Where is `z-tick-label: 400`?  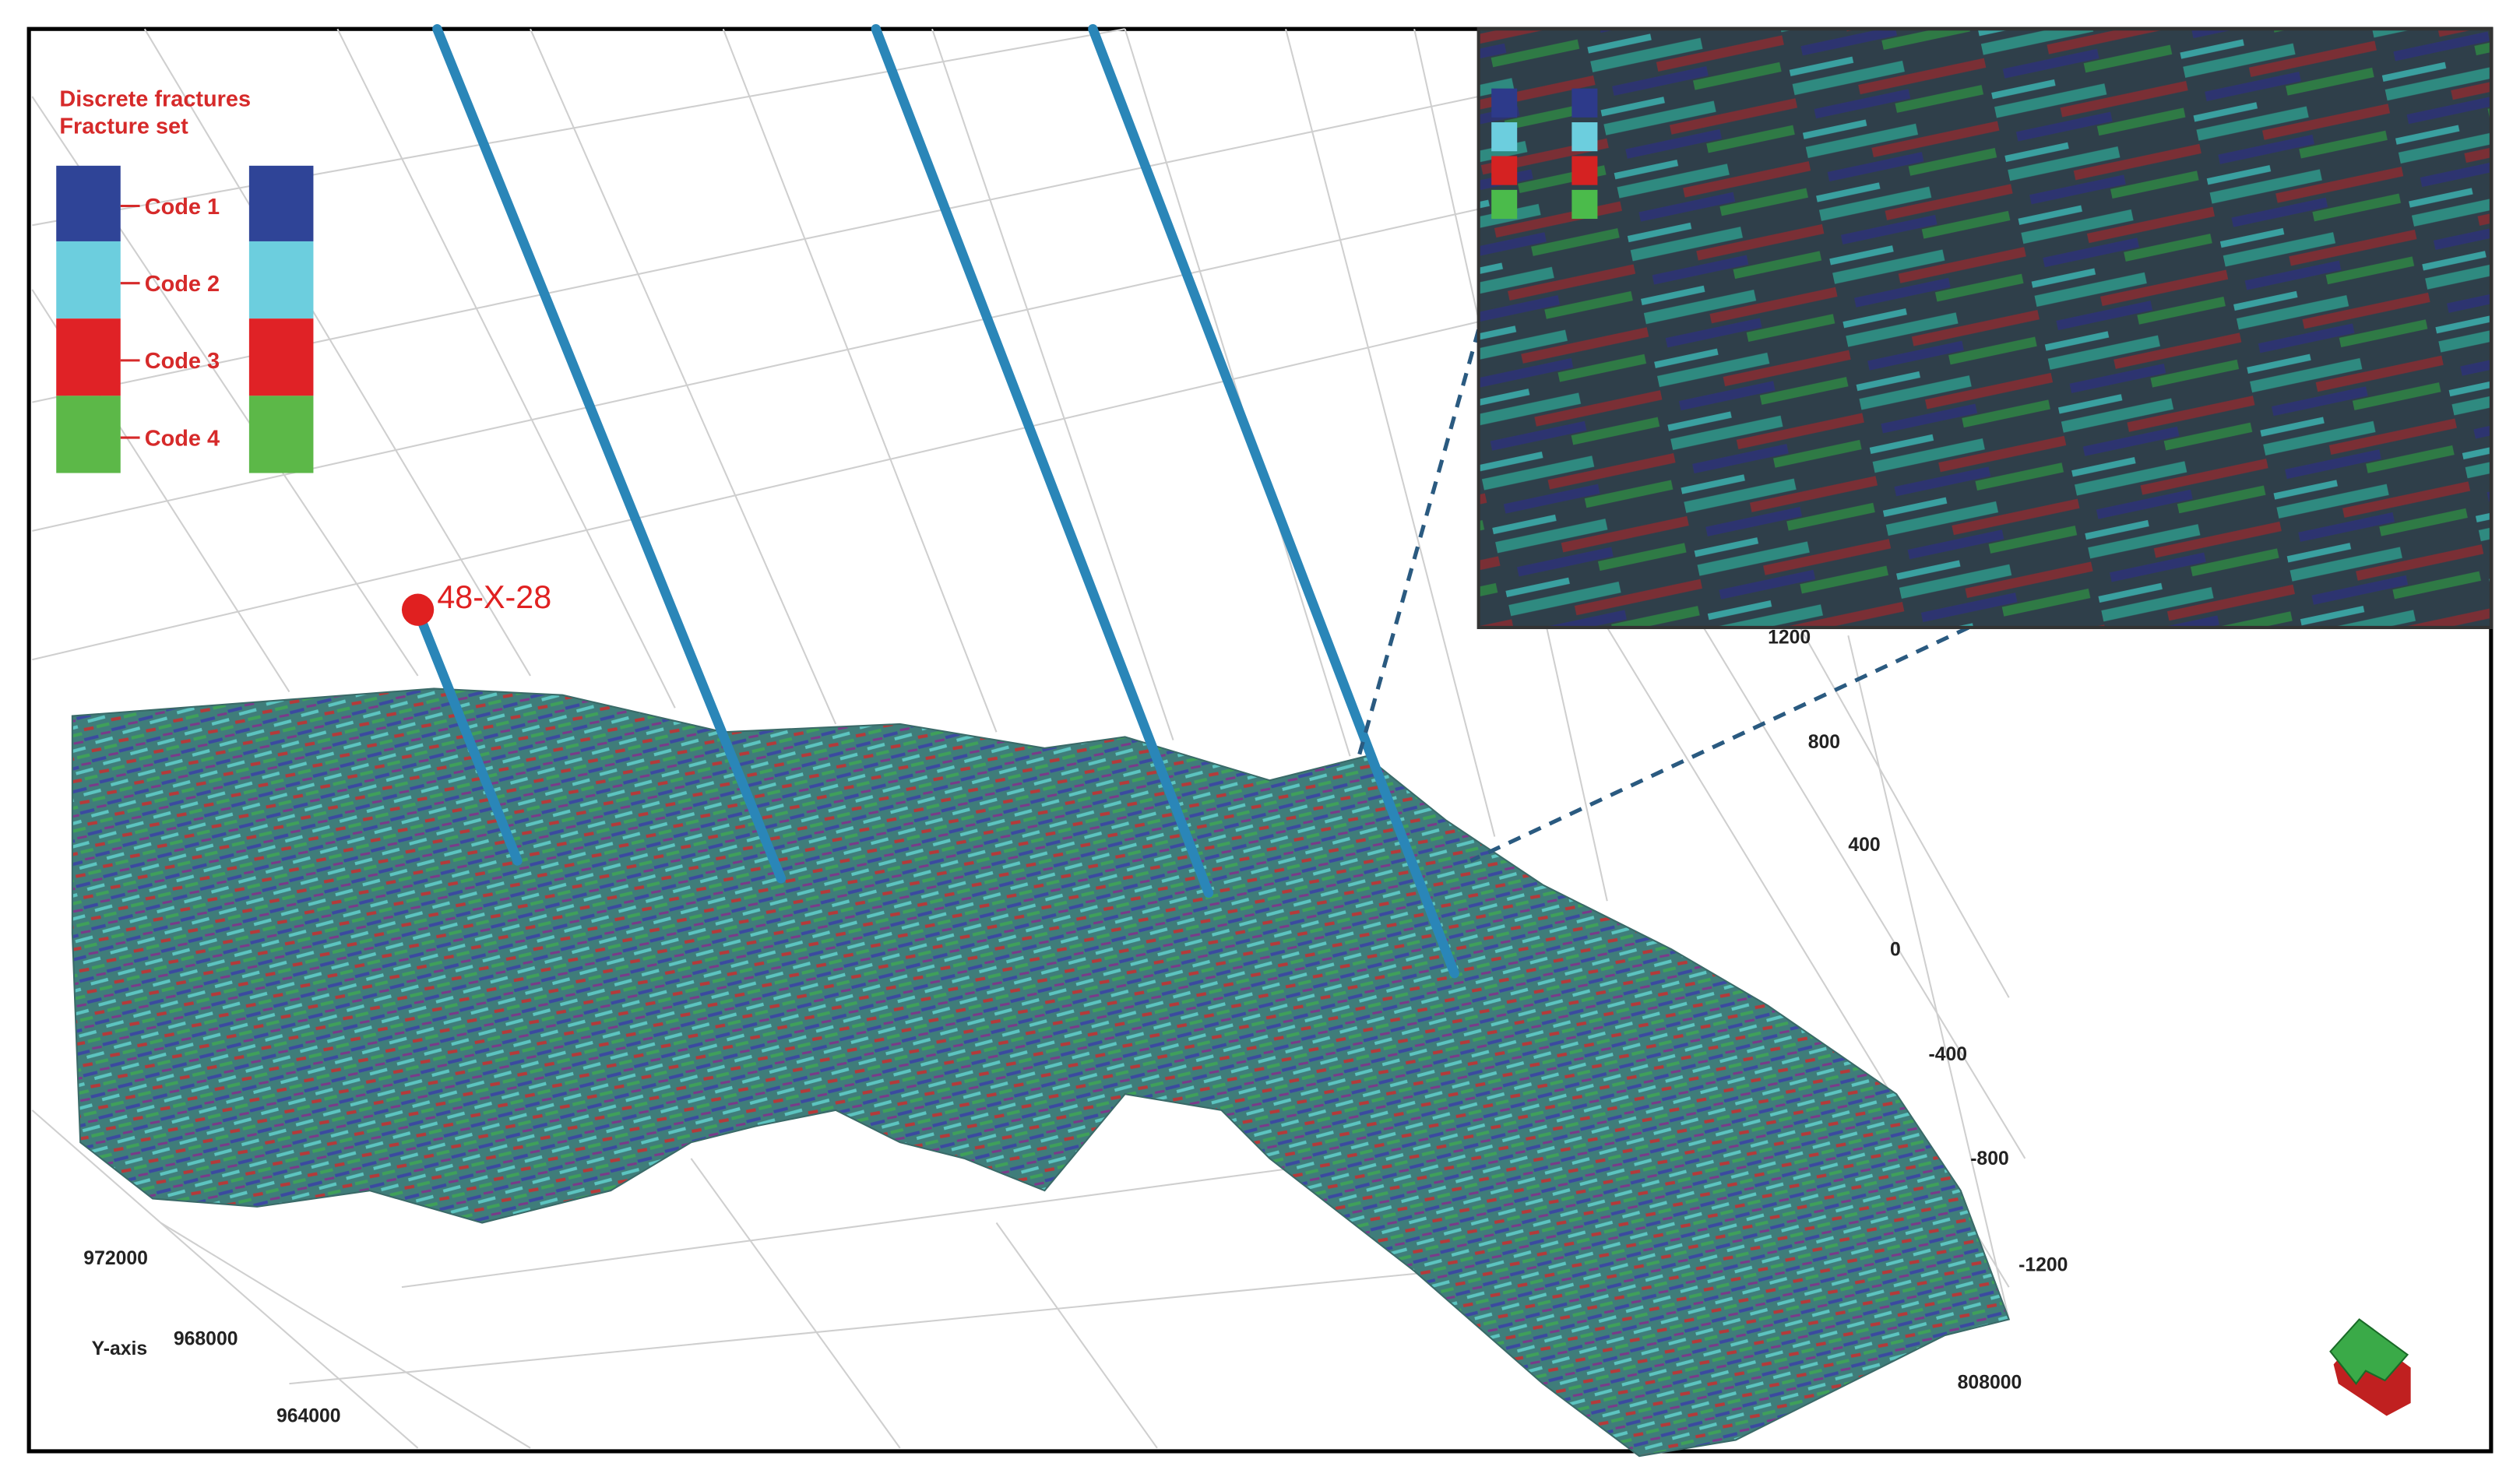
z-tick-label: 400 is located at coordinates (1864, 846).